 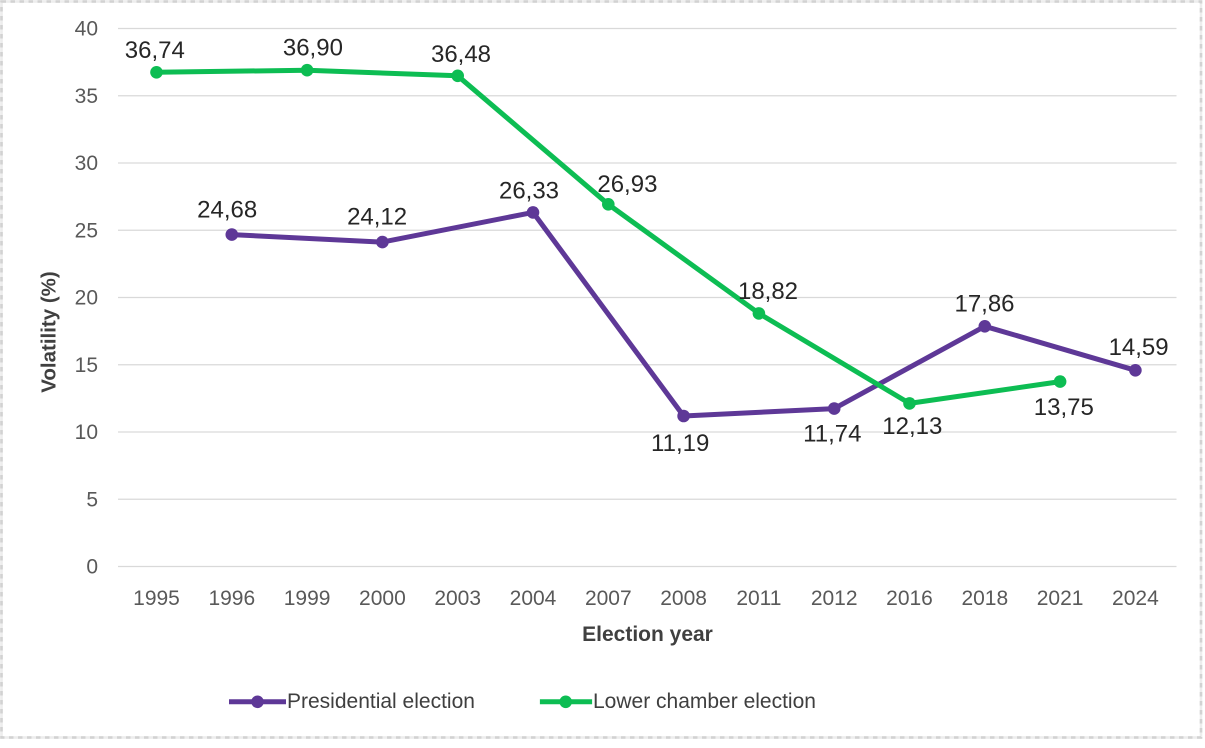 What do you see at coordinates (683, 598) in the screenshot?
I see `svg-text: 2008` at bounding box center [683, 598].